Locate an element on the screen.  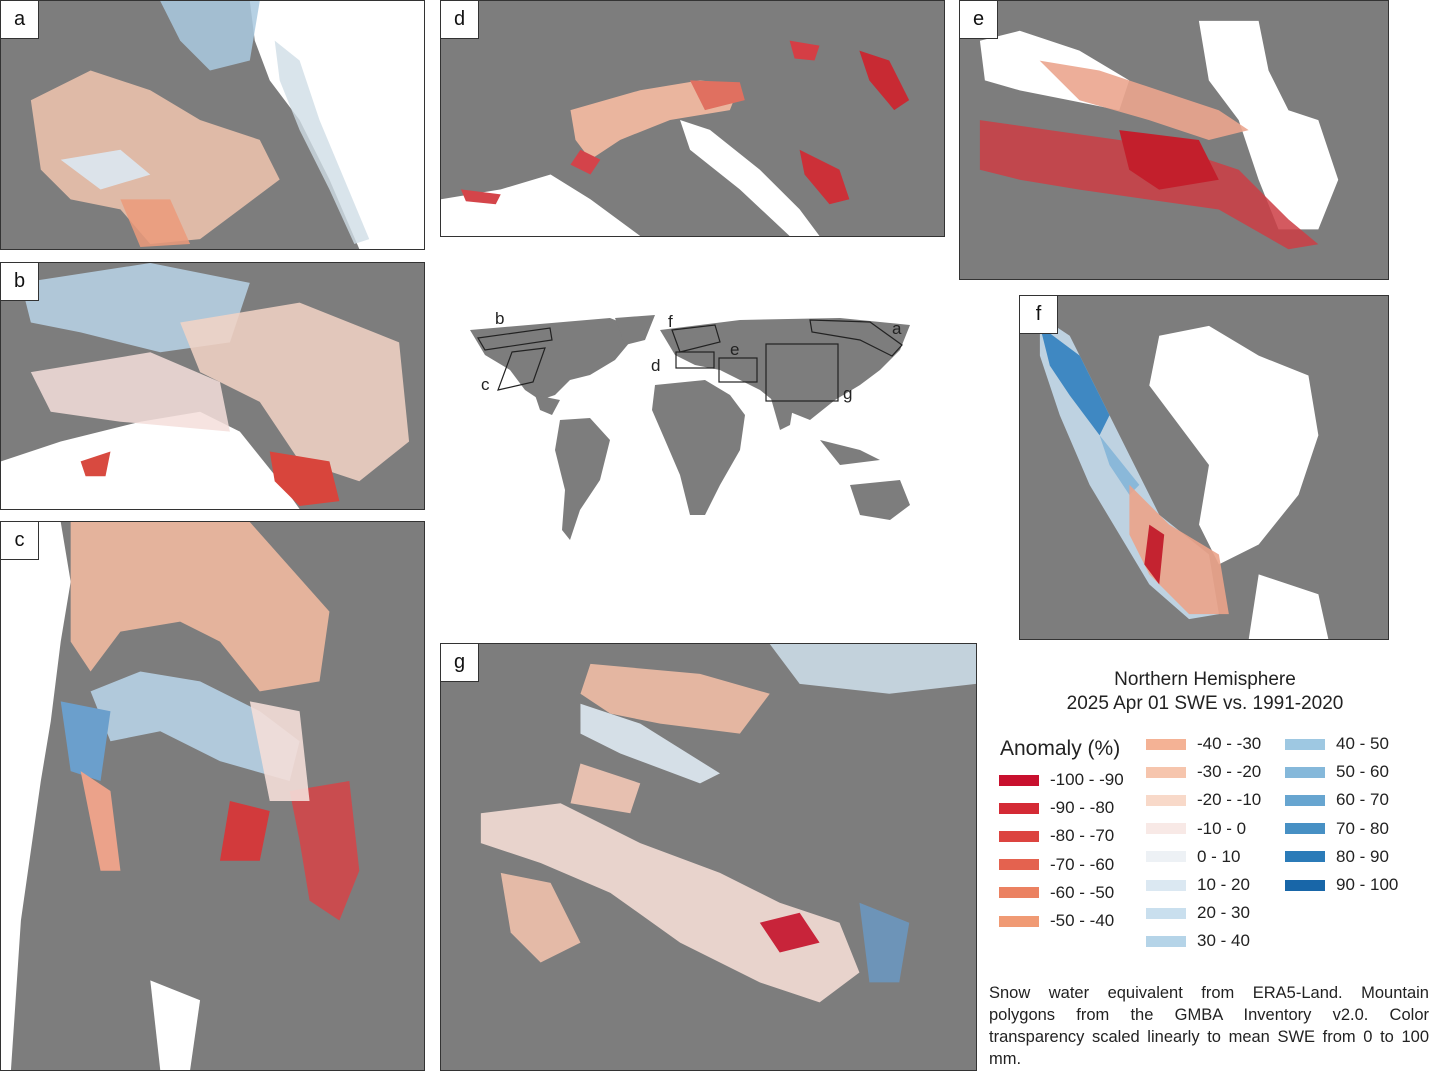
legend-title-line1: Northern Hemisphere is located at coordinates (1205, 679).